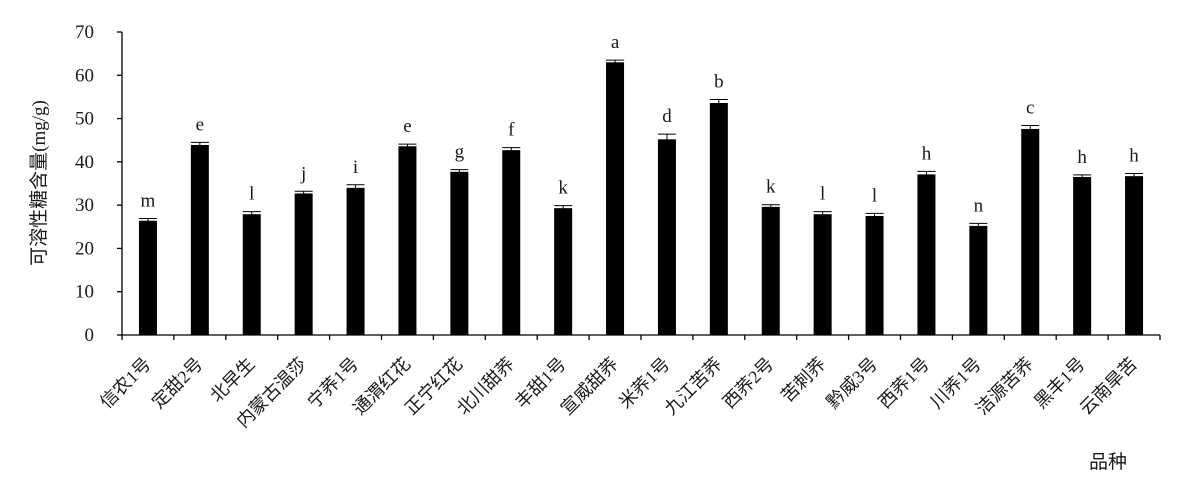  I want to click on y-axis-title: 可溶性糖含量(mg/g), so click(39, 183).